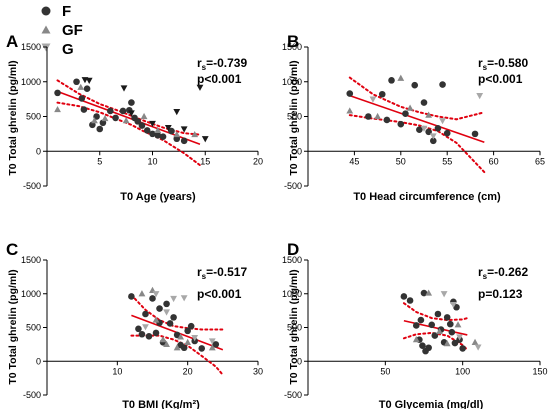 The image size is (550, 409). What do you see at coordinates (12, 249) in the screenshot?
I see `panel-c-letter: C` at bounding box center [12, 249].